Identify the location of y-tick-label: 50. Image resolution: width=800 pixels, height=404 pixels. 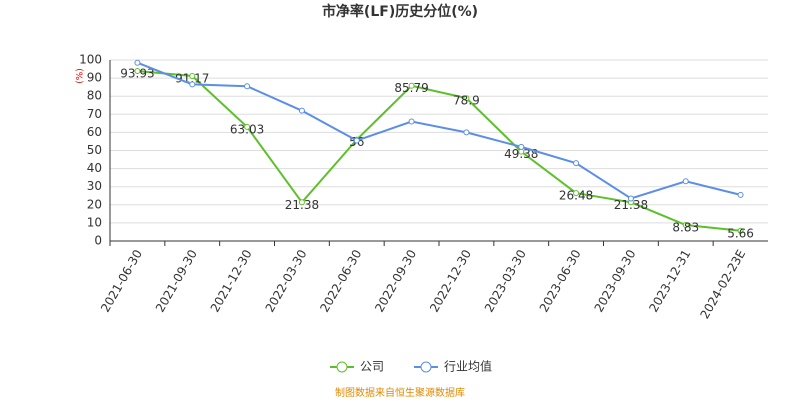
(94, 150).